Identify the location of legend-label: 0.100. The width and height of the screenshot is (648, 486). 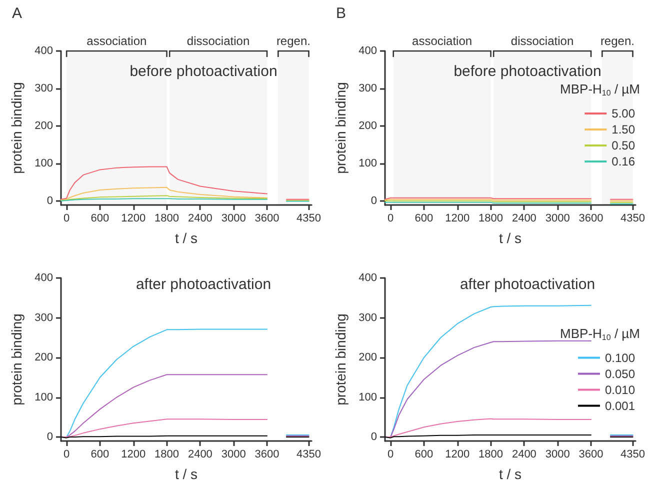
(620, 357).